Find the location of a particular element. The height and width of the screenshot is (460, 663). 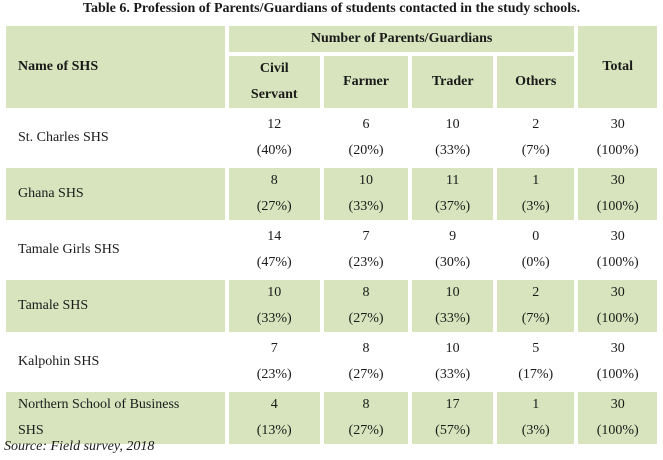

farmer-percent: (33%) is located at coordinates (366, 206).